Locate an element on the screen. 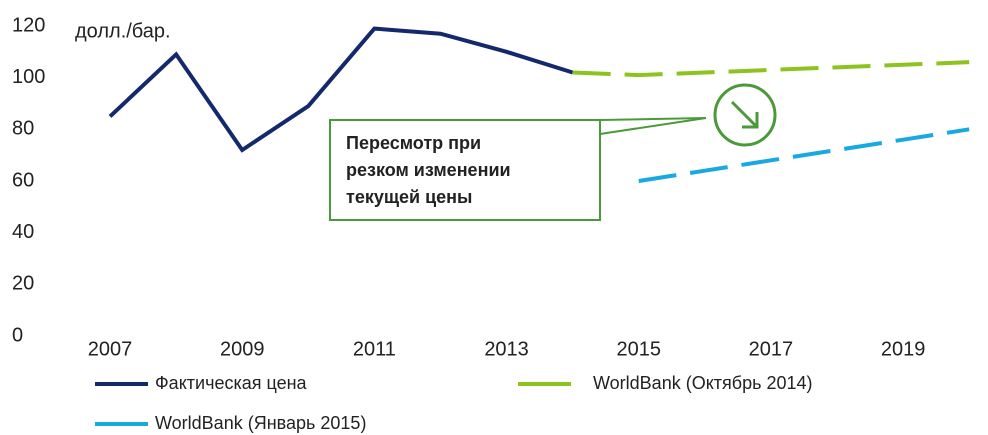 The image size is (988, 435). legend-label: WorldBank (Октябрь 2014) is located at coordinates (703, 383).